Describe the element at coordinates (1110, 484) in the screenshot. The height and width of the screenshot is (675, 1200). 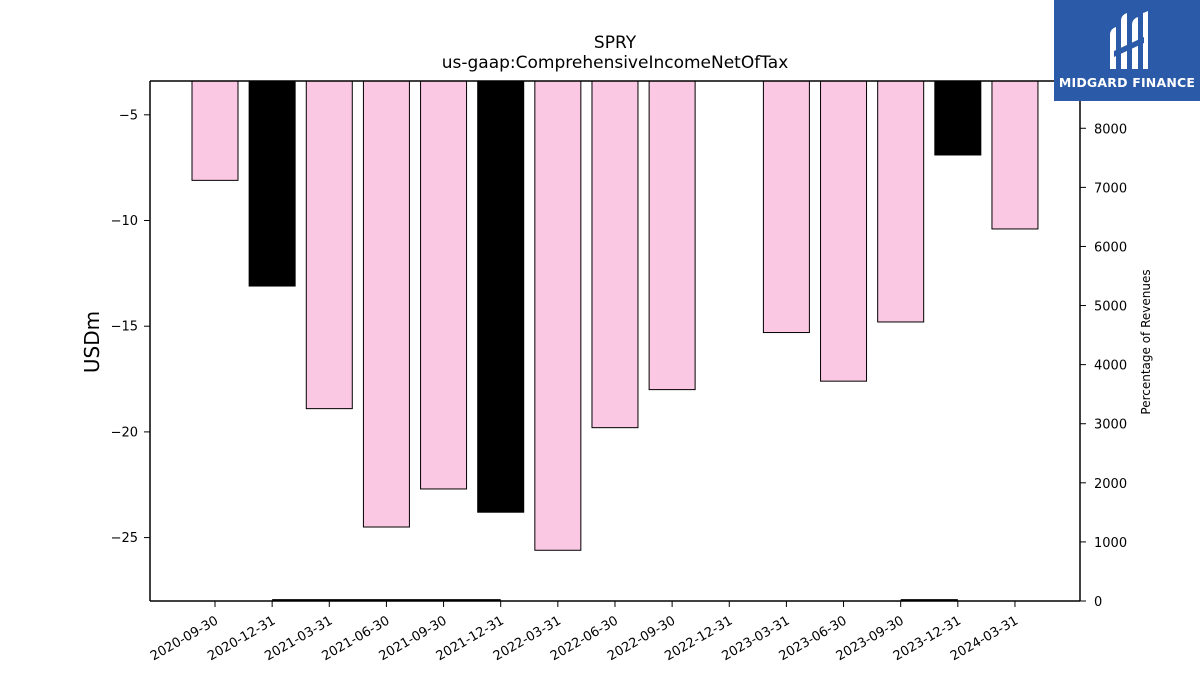
I see `y2-tick-label: 2000` at that location.